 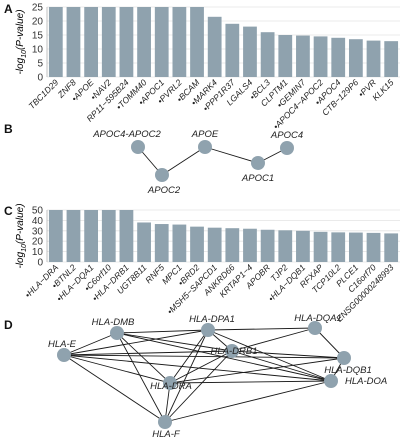 What do you see at coordinates (21, 41) in the screenshot?
I see `panel-a-ylabel: -log10(P-value)` at bounding box center [21, 41].